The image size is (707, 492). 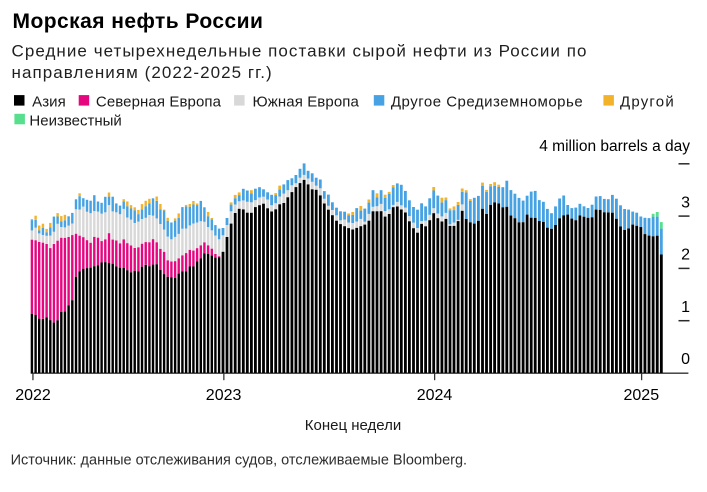 What do you see at coordinates (49, 102) in the screenshot?
I see `svg-text: Азия` at bounding box center [49, 102].